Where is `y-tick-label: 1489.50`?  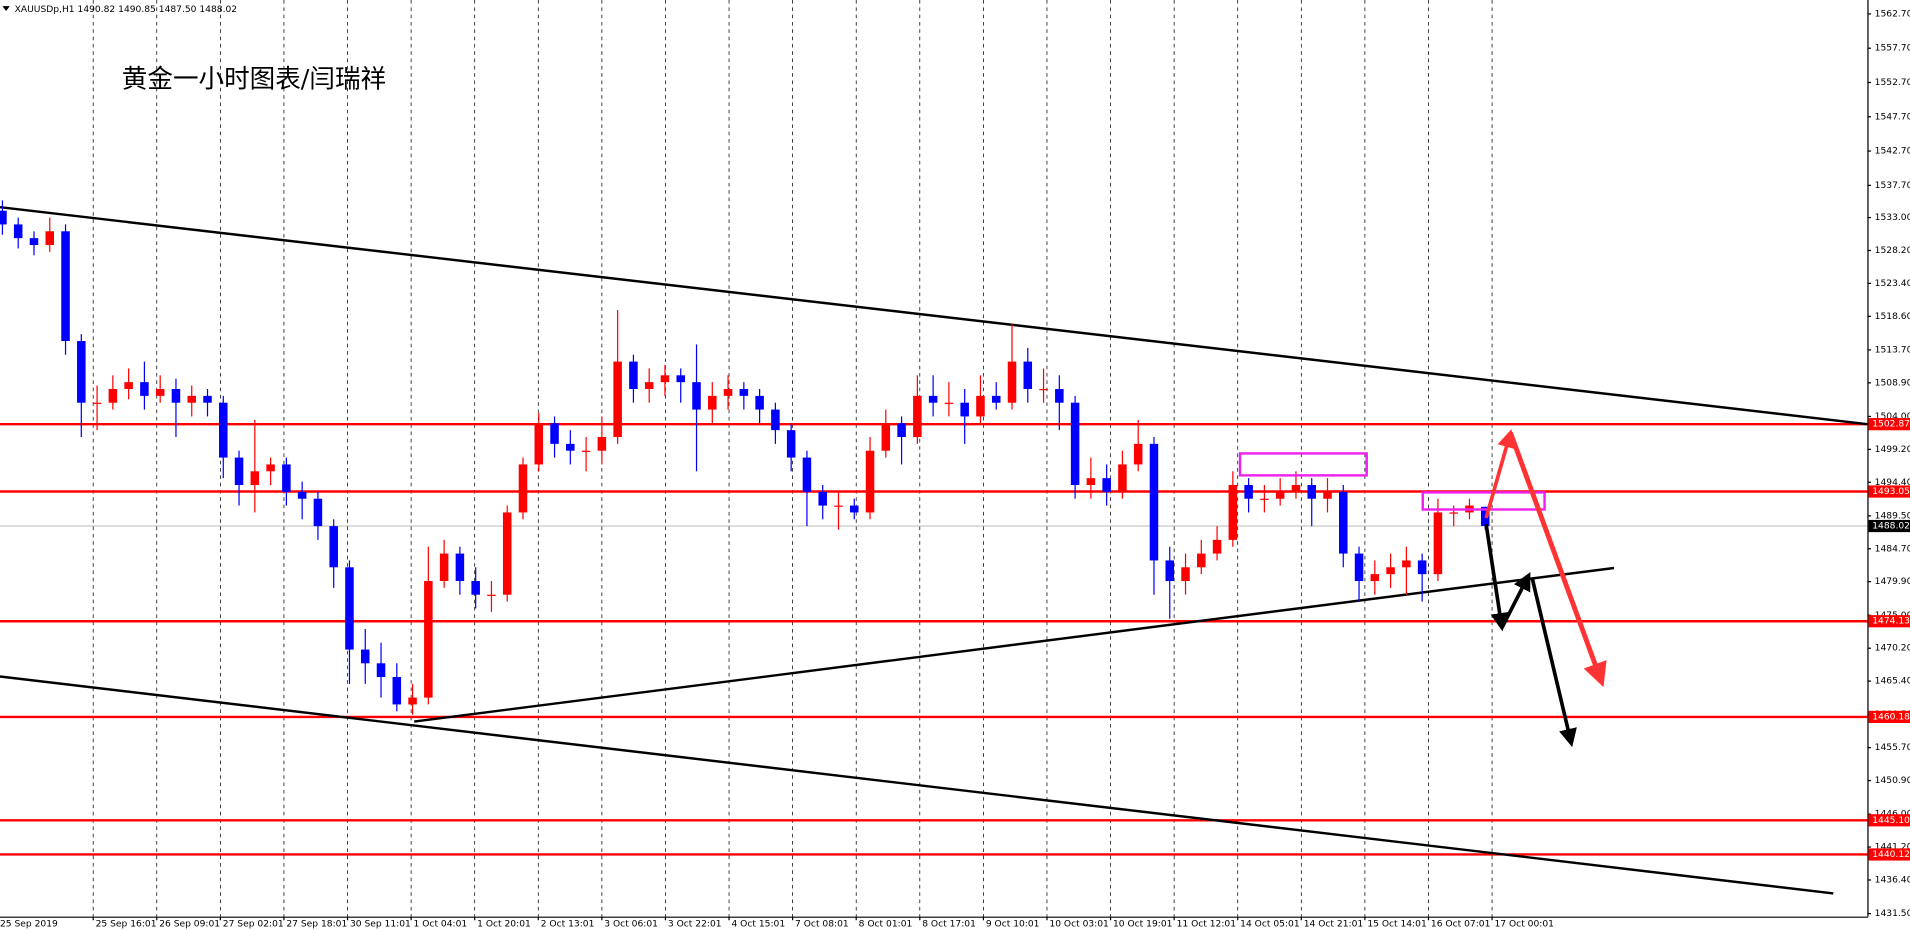
y-tick-label: 1489.50 is located at coordinates (1892, 516).